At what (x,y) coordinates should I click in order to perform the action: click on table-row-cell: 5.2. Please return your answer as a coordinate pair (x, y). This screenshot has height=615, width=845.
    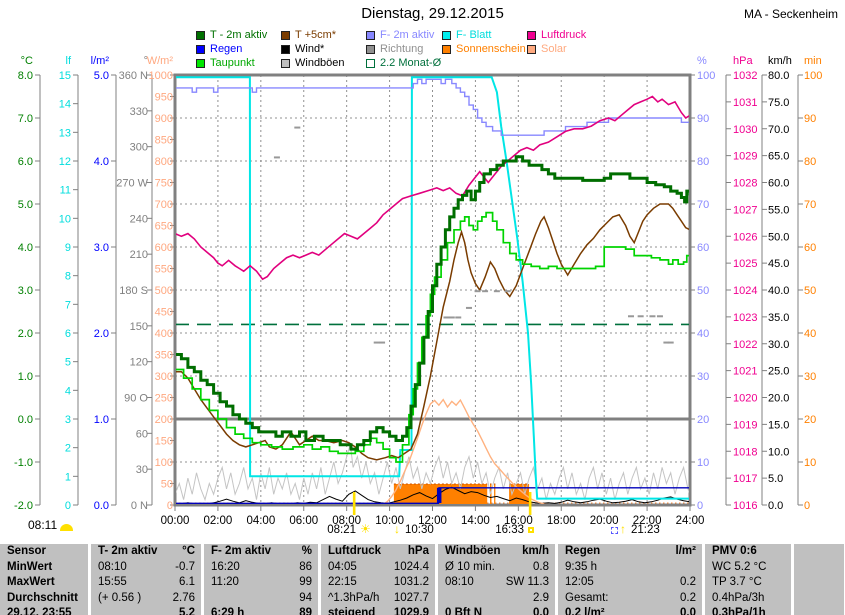
    Looking at the image, I should click on (187, 611).